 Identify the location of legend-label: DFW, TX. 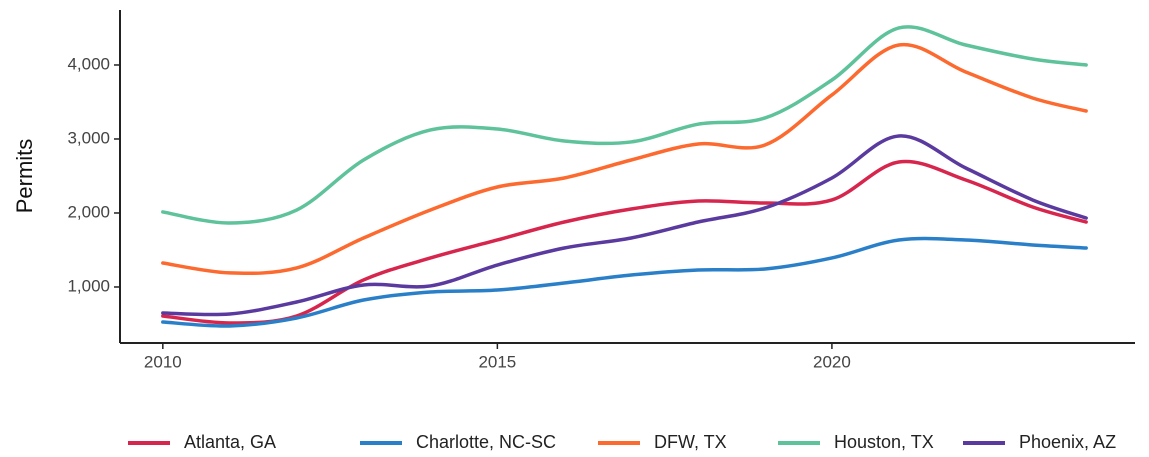
(690, 442).